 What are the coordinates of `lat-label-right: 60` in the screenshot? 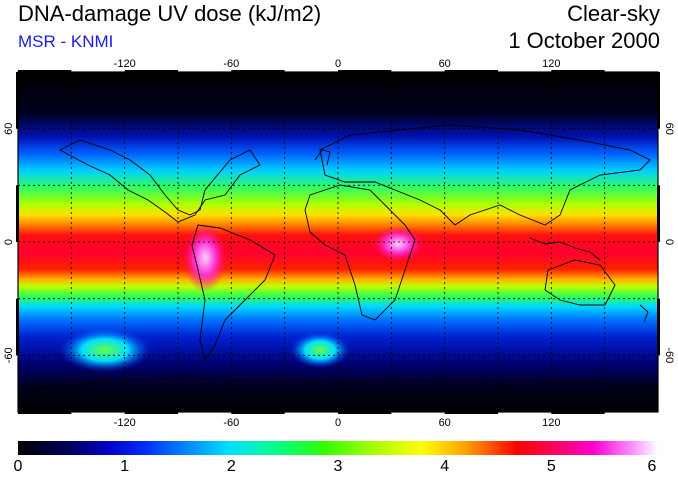 It's located at (669, 129).